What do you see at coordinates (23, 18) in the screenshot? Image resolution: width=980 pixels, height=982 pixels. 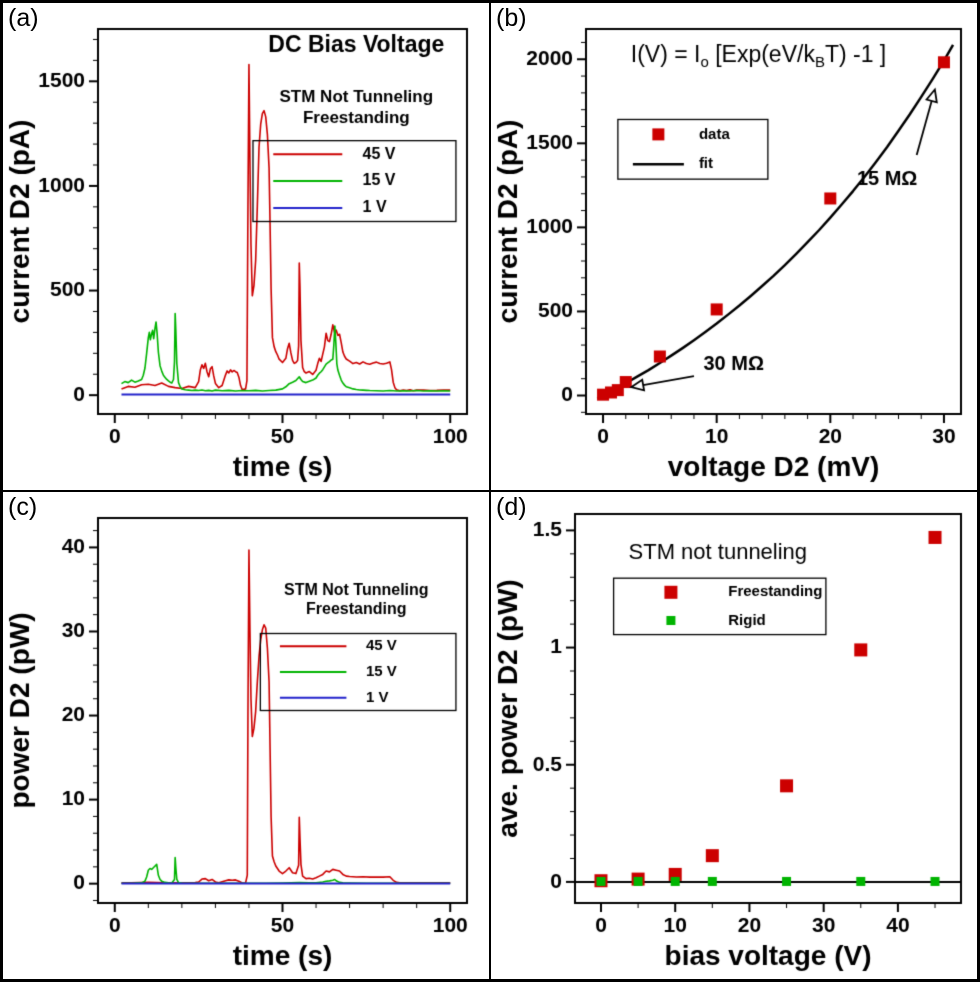 I see `panel-a-label: (a)` at bounding box center [23, 18].